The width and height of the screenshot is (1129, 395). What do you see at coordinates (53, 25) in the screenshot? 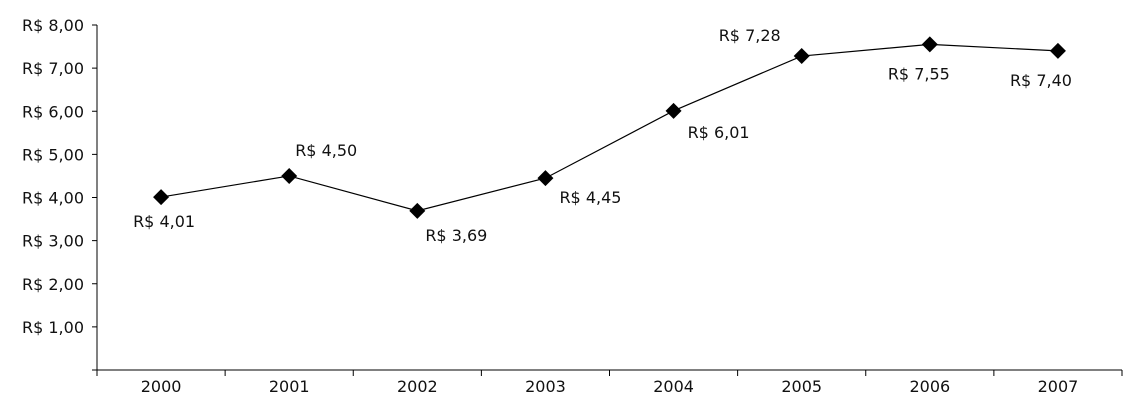
I see `y-tick-label: R$ 8,00` at bounding box center [53, 25].